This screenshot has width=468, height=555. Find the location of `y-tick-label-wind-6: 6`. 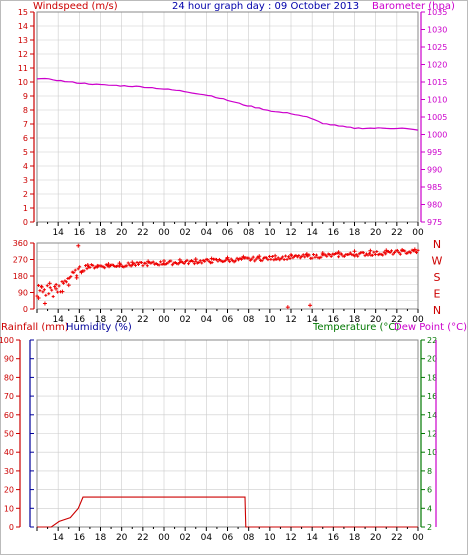

y-tick-label-wind-6: 6 is located at coordinates (25, 138).